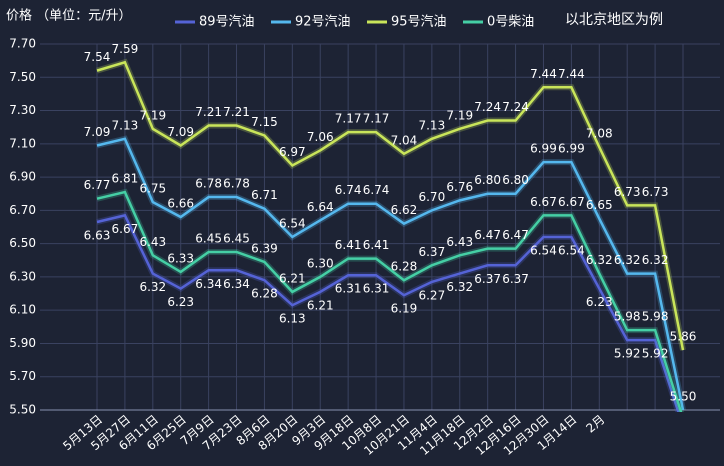 The image size is (724, 466). What do you see at coordinates (419, 22) in the screenshot?
I see `legend-label: 95号汽油` at bounding box center [419, 22].